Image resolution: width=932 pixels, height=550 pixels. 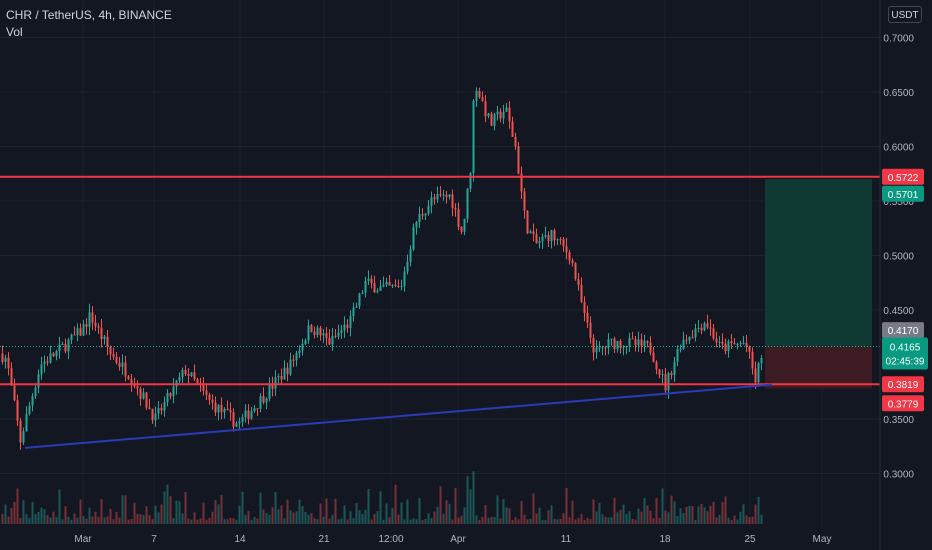 What do you see at coordinates (898, 202) in the screenshot?
I see `price-tick: 0.5500` at bounding box center [898, 202].